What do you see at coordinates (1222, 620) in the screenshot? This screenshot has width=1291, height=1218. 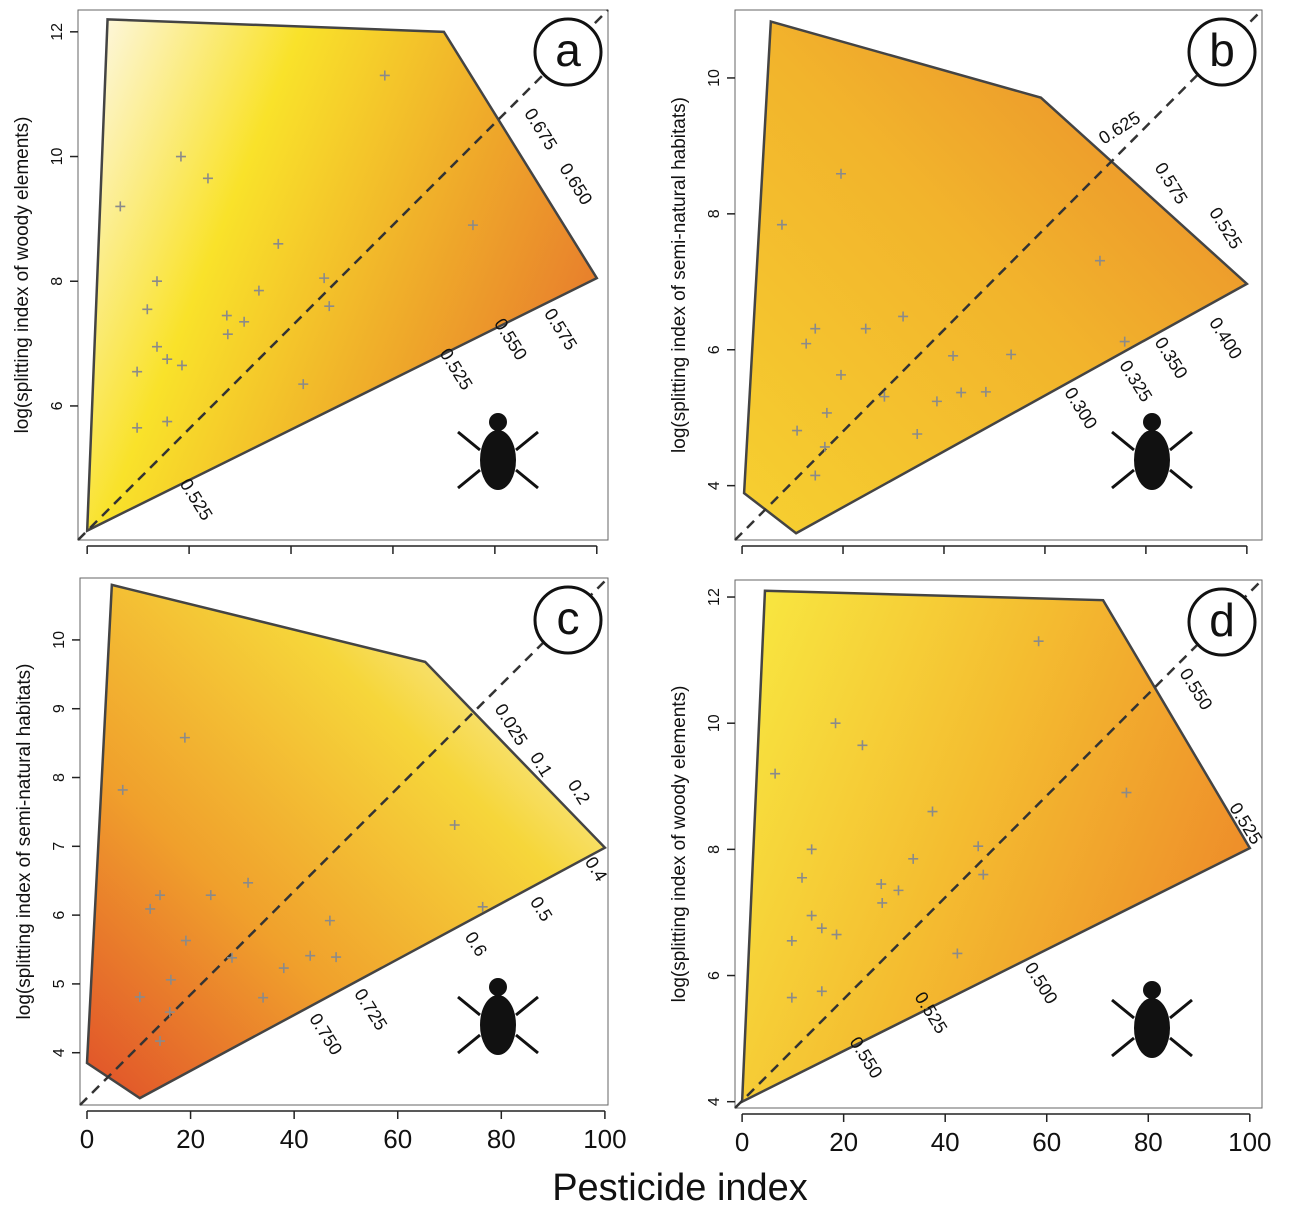 I see `panel-letter: d` at bounding box center [1222, 620].